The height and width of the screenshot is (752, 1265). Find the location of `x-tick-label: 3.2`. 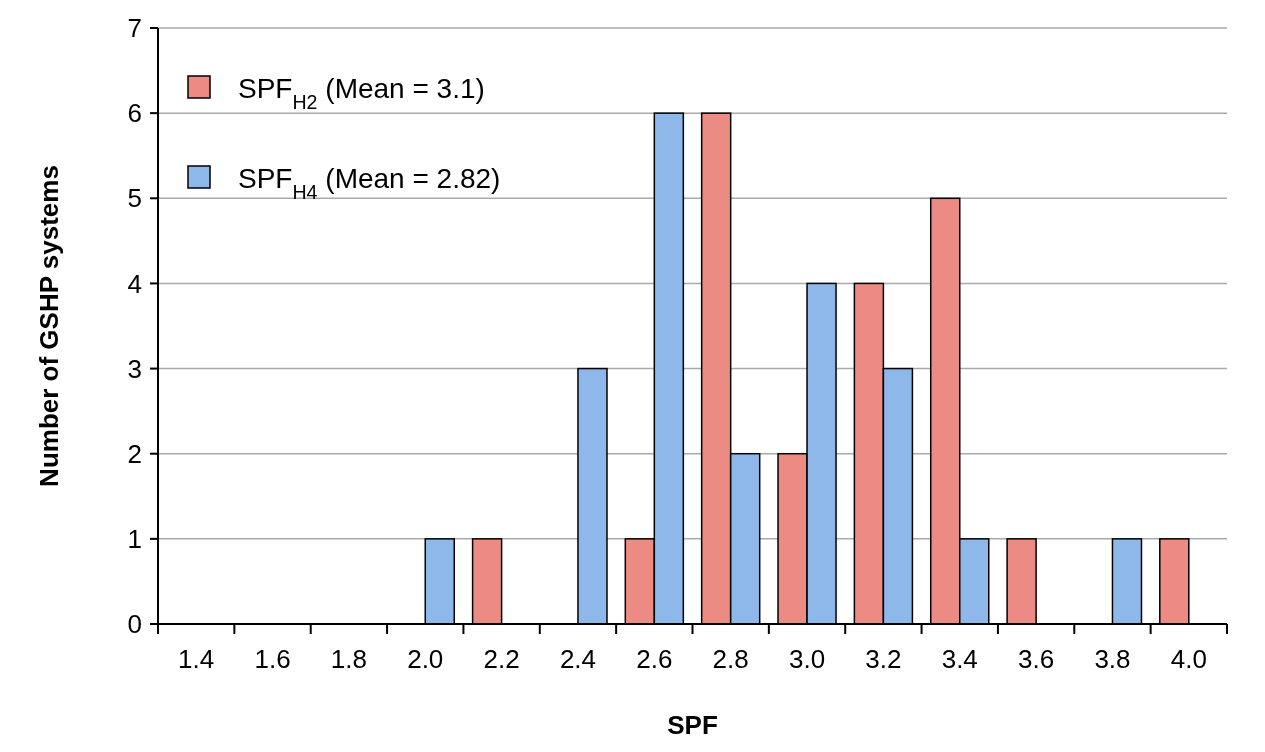

x-tick-label: 3.2 is located at coordinates (883, 659).